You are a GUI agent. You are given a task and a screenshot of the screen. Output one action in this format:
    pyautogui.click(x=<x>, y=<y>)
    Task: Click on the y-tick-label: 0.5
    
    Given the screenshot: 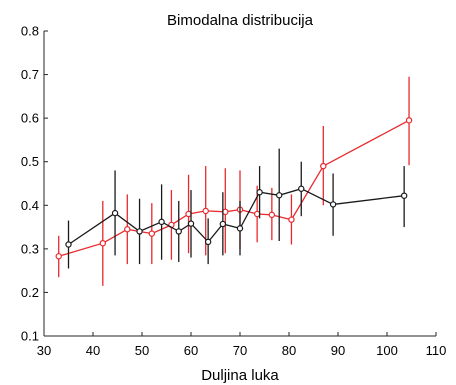 What is the action you would take?
    pyautogui.click(x=30, y=161)
    